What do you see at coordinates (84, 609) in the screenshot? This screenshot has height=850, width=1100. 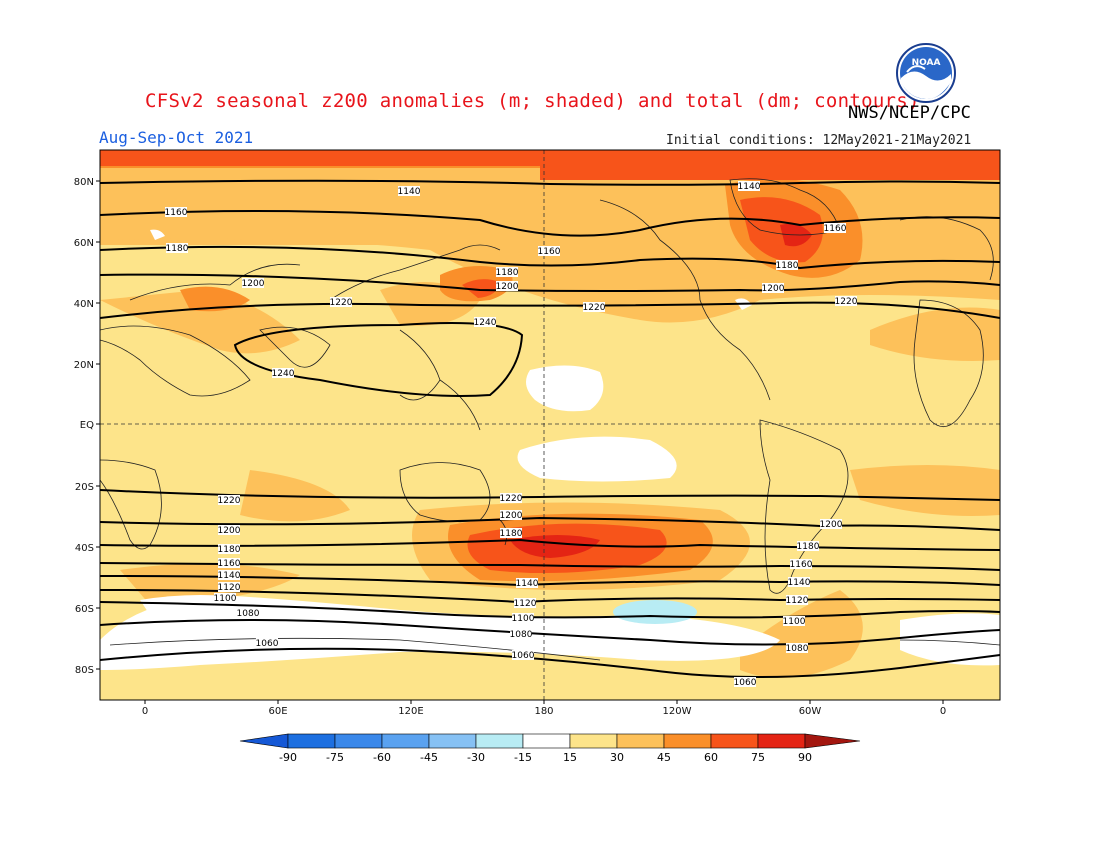 I see `lat-label: 60S` at bounding box center [84, 609].